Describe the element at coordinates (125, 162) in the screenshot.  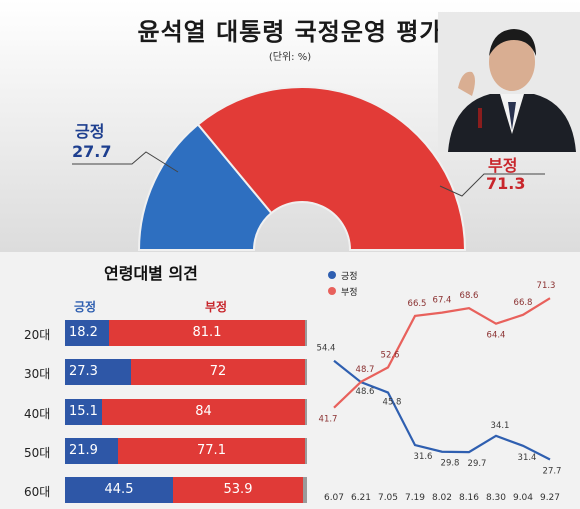
I see `positive-leader-line` at that location.